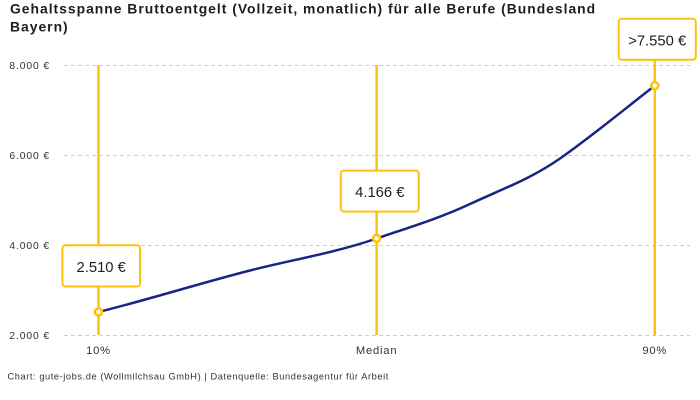 The width and height of the screenshot is (700, 400). I want to click on svg-text: 2.000 €, so click(29, 336).